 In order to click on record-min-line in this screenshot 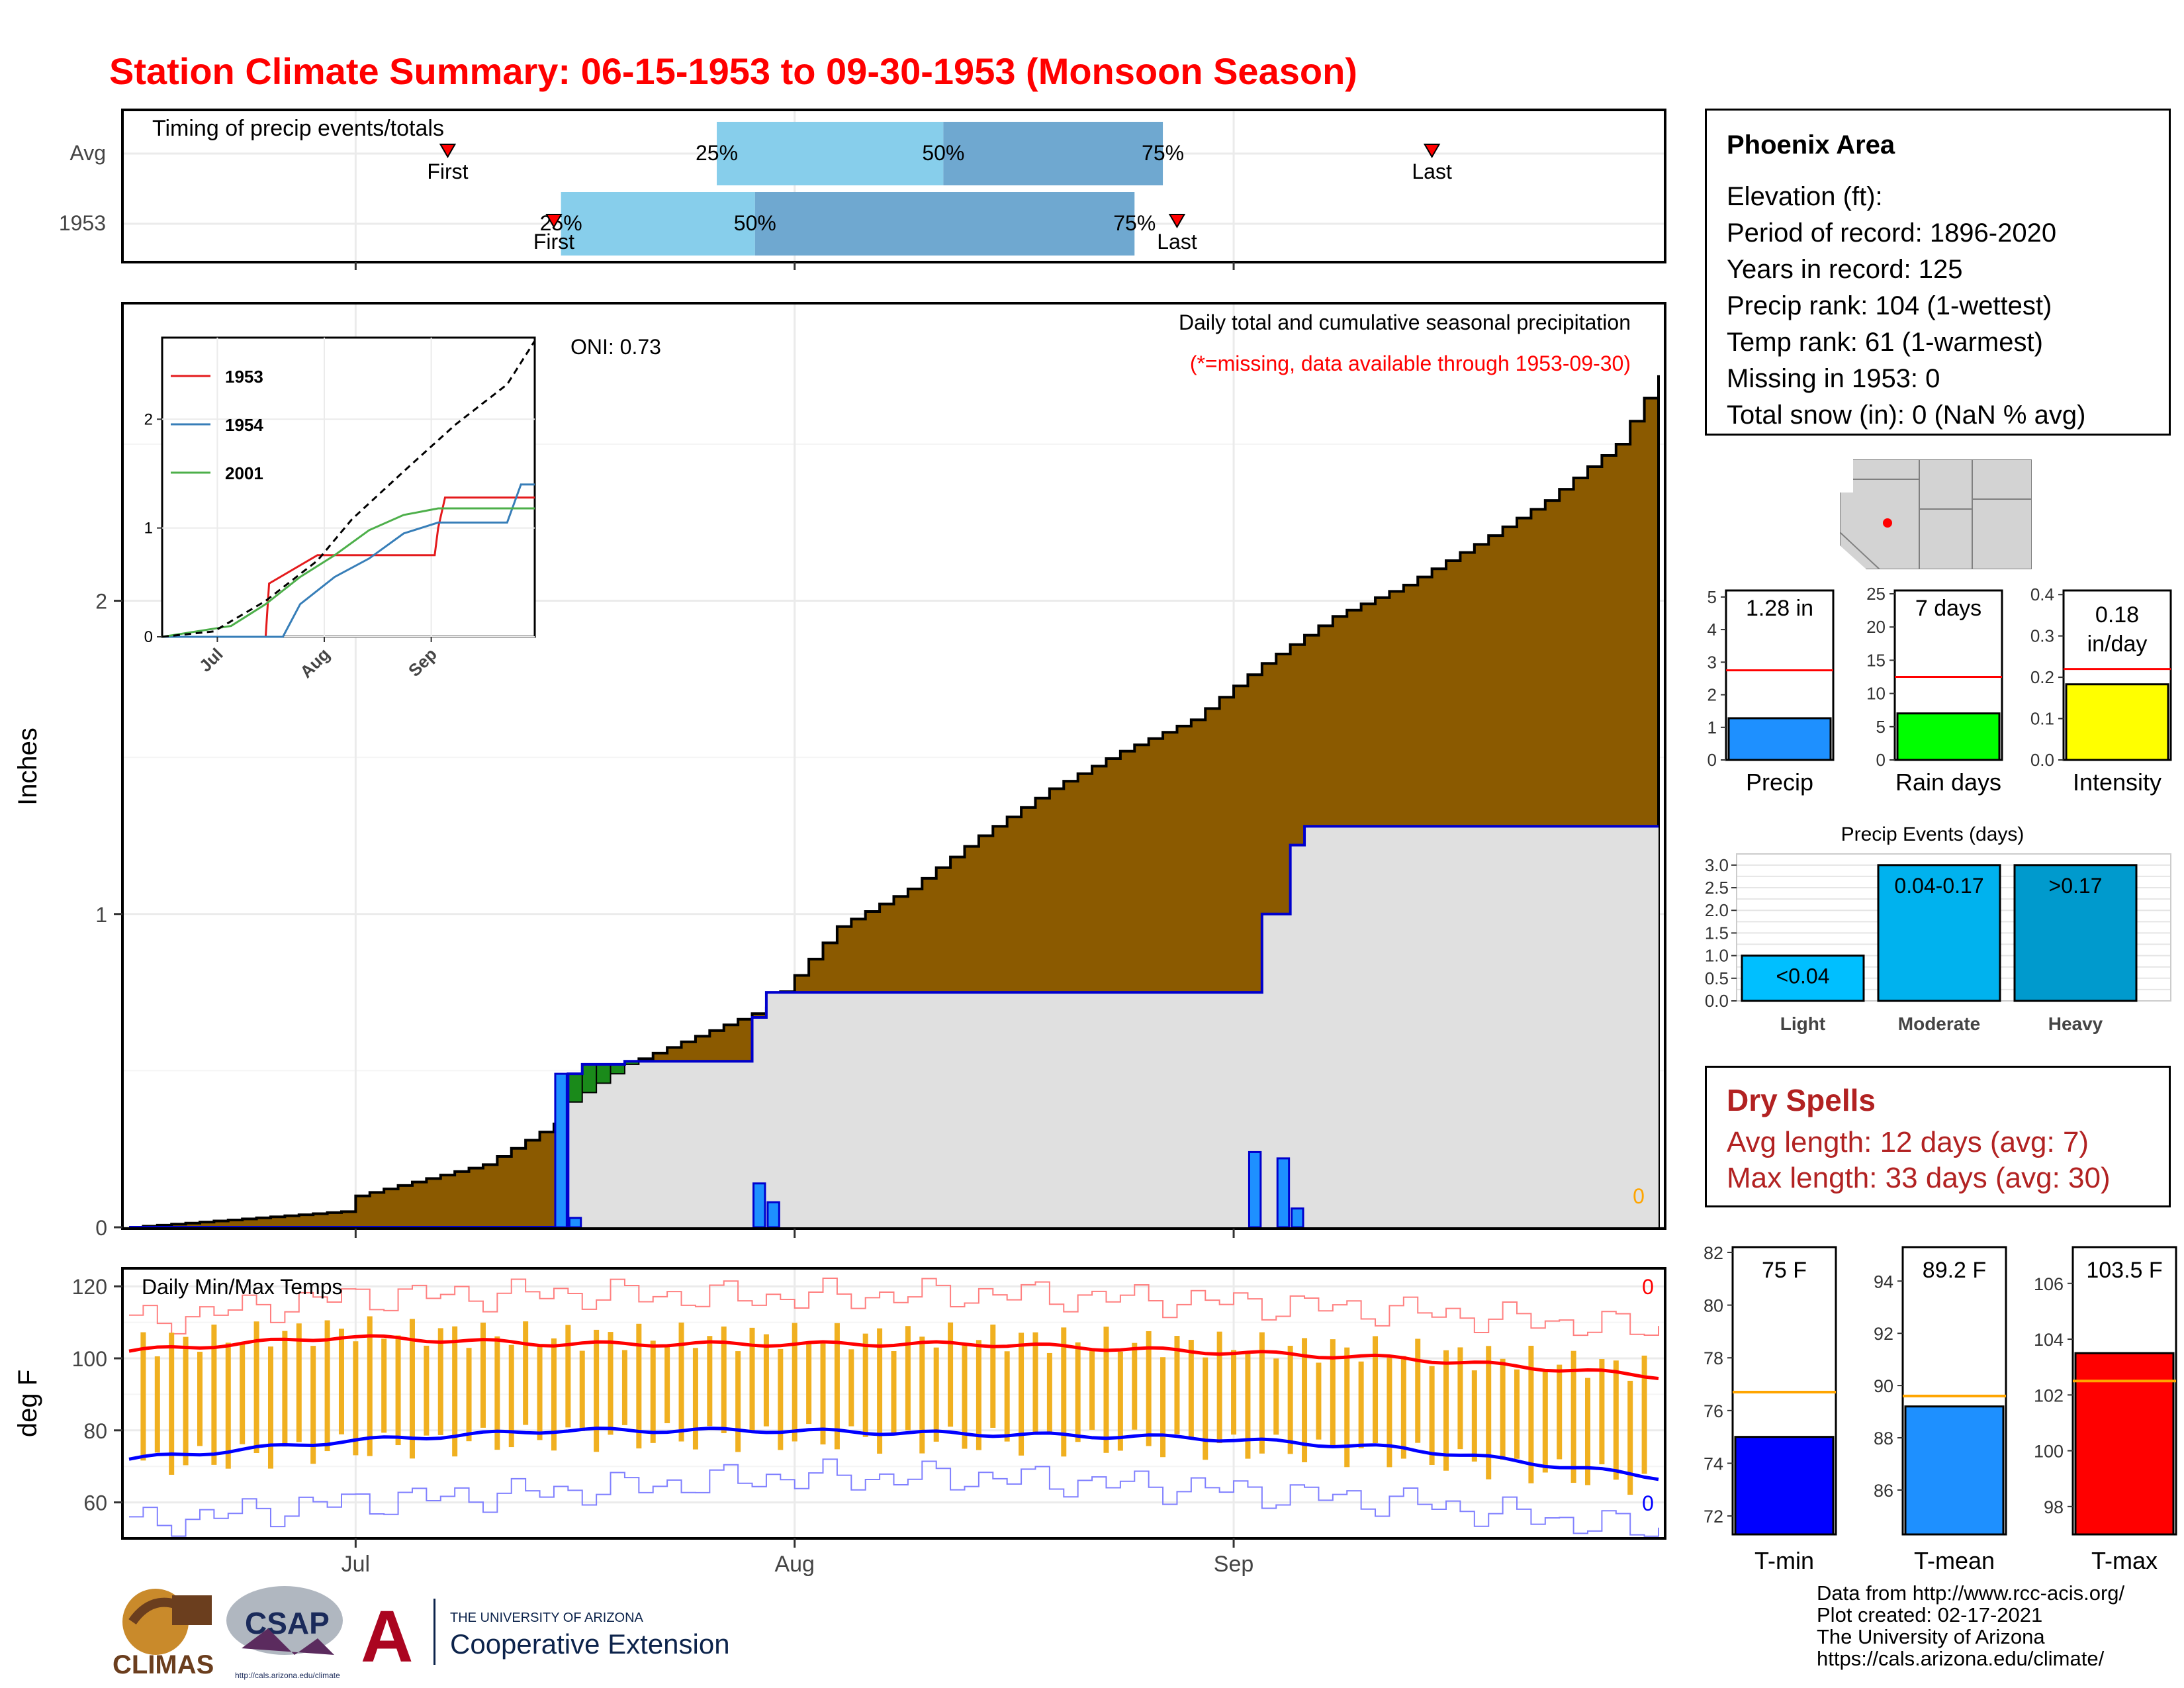, I will do `click(894, 1497)`.